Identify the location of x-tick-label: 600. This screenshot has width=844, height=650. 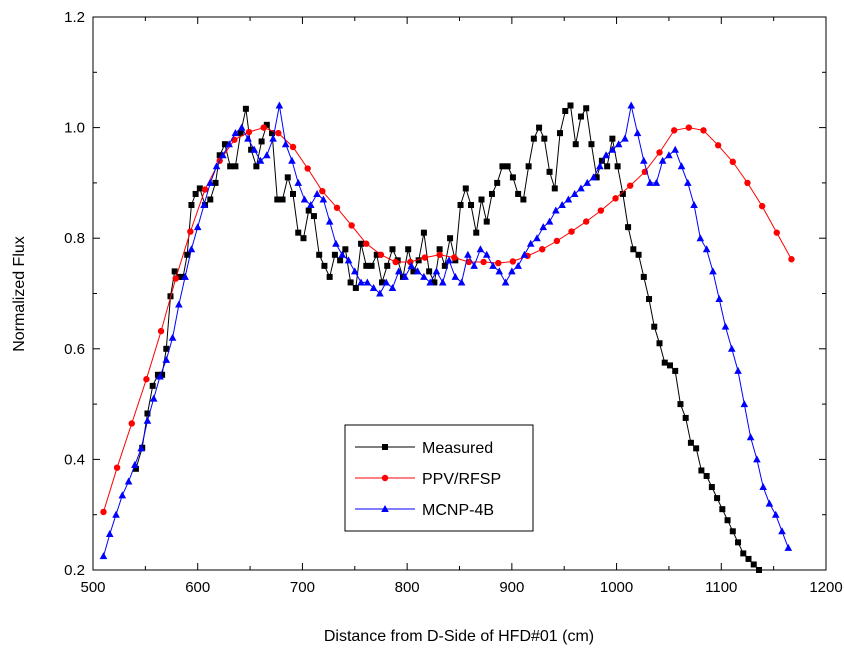
(197, 587).